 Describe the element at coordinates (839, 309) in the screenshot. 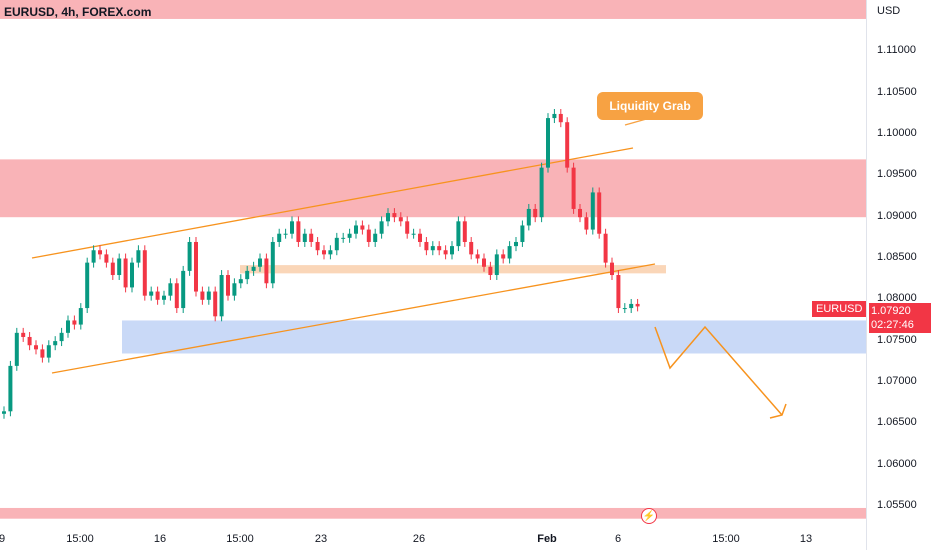

I see `symbol-price-tag: EURUSD` at that location.